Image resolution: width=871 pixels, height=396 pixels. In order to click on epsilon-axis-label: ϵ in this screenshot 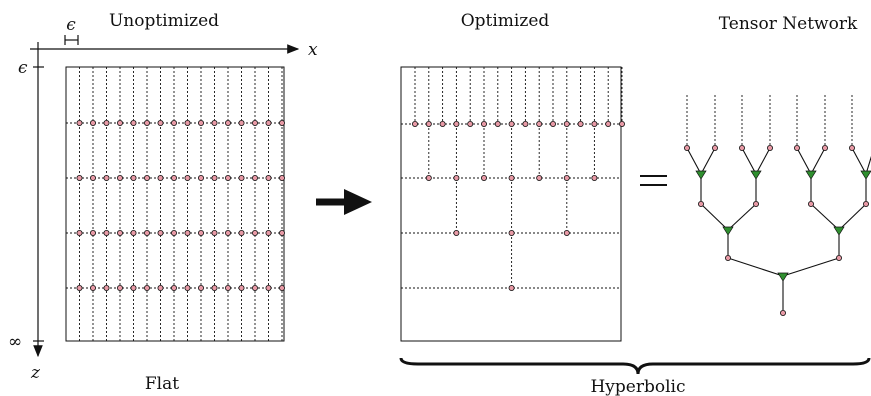, I will do `click(23, 68)`.